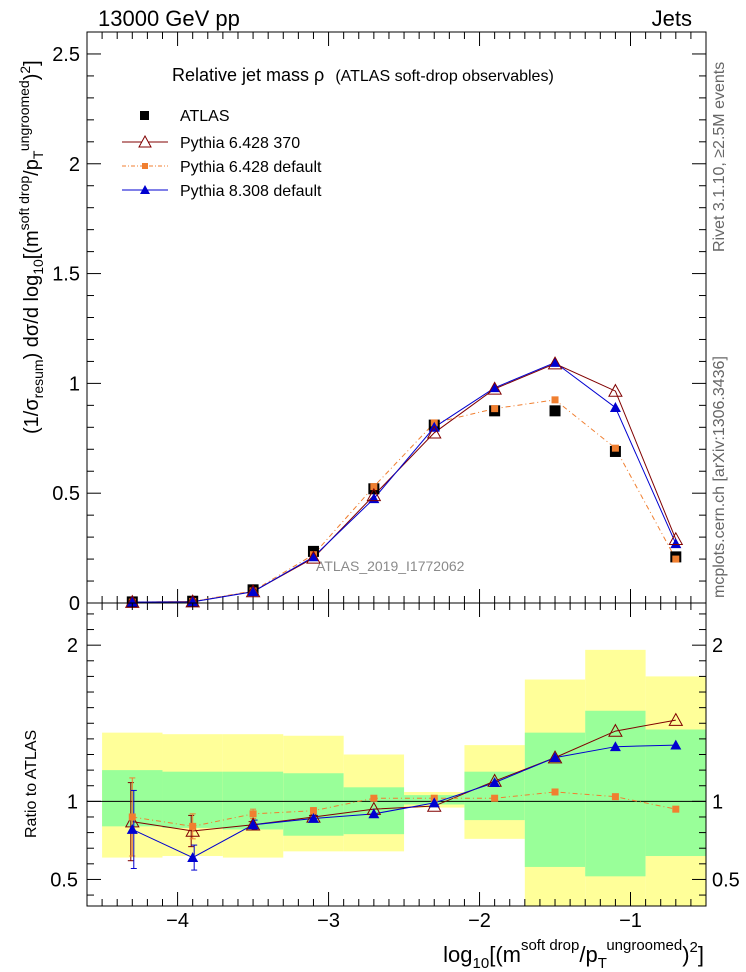 This screenshot has height=972, width=746. I want to click on ratio-y-tick-label: 2, so click(72, 646).